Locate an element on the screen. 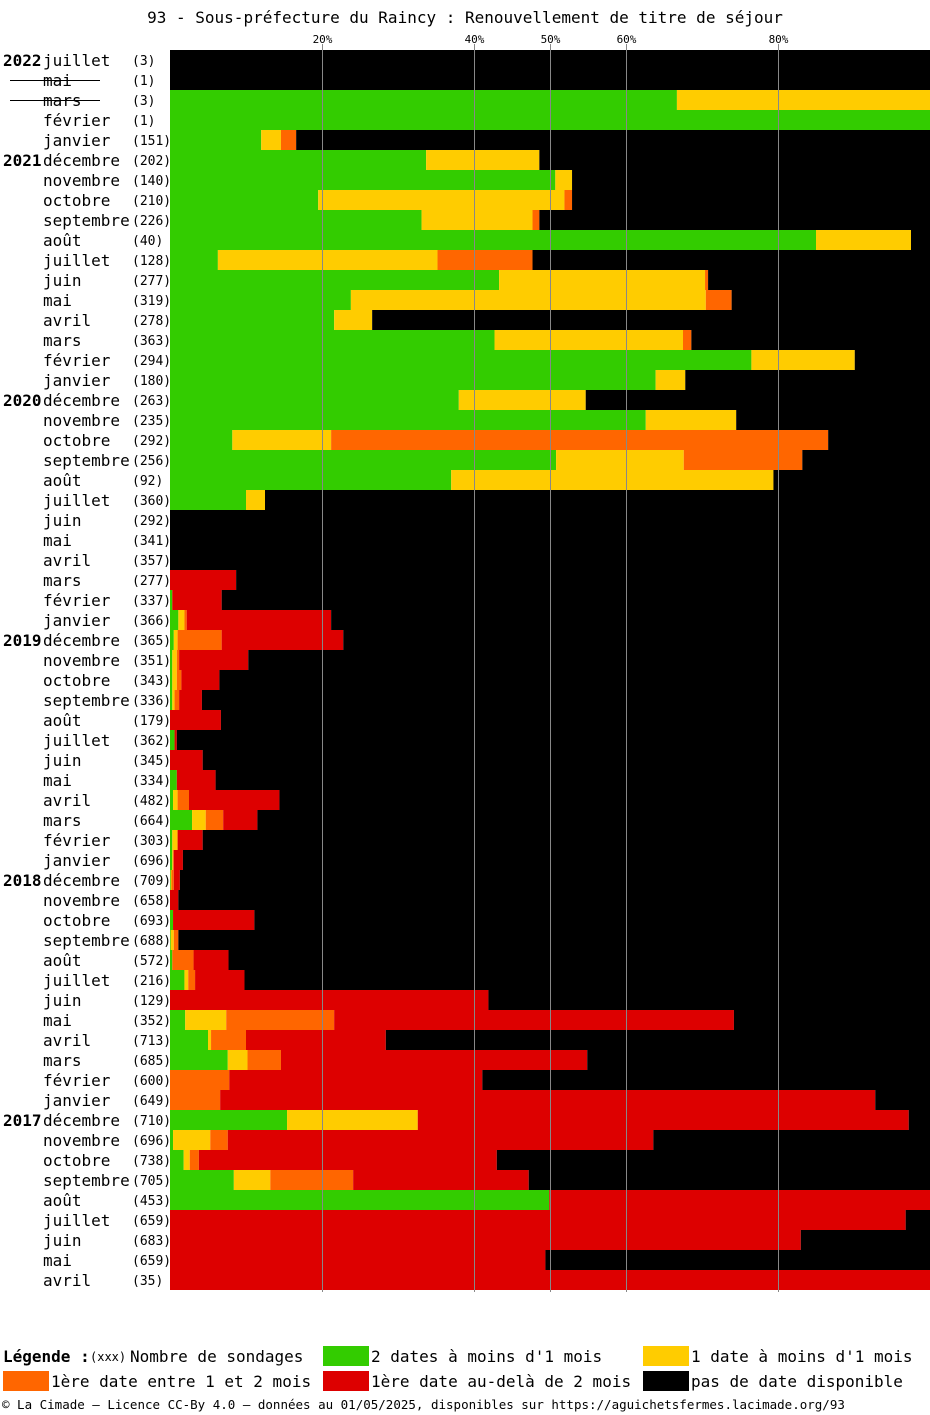  count-label: (263) is located at coordinates (151, 401).